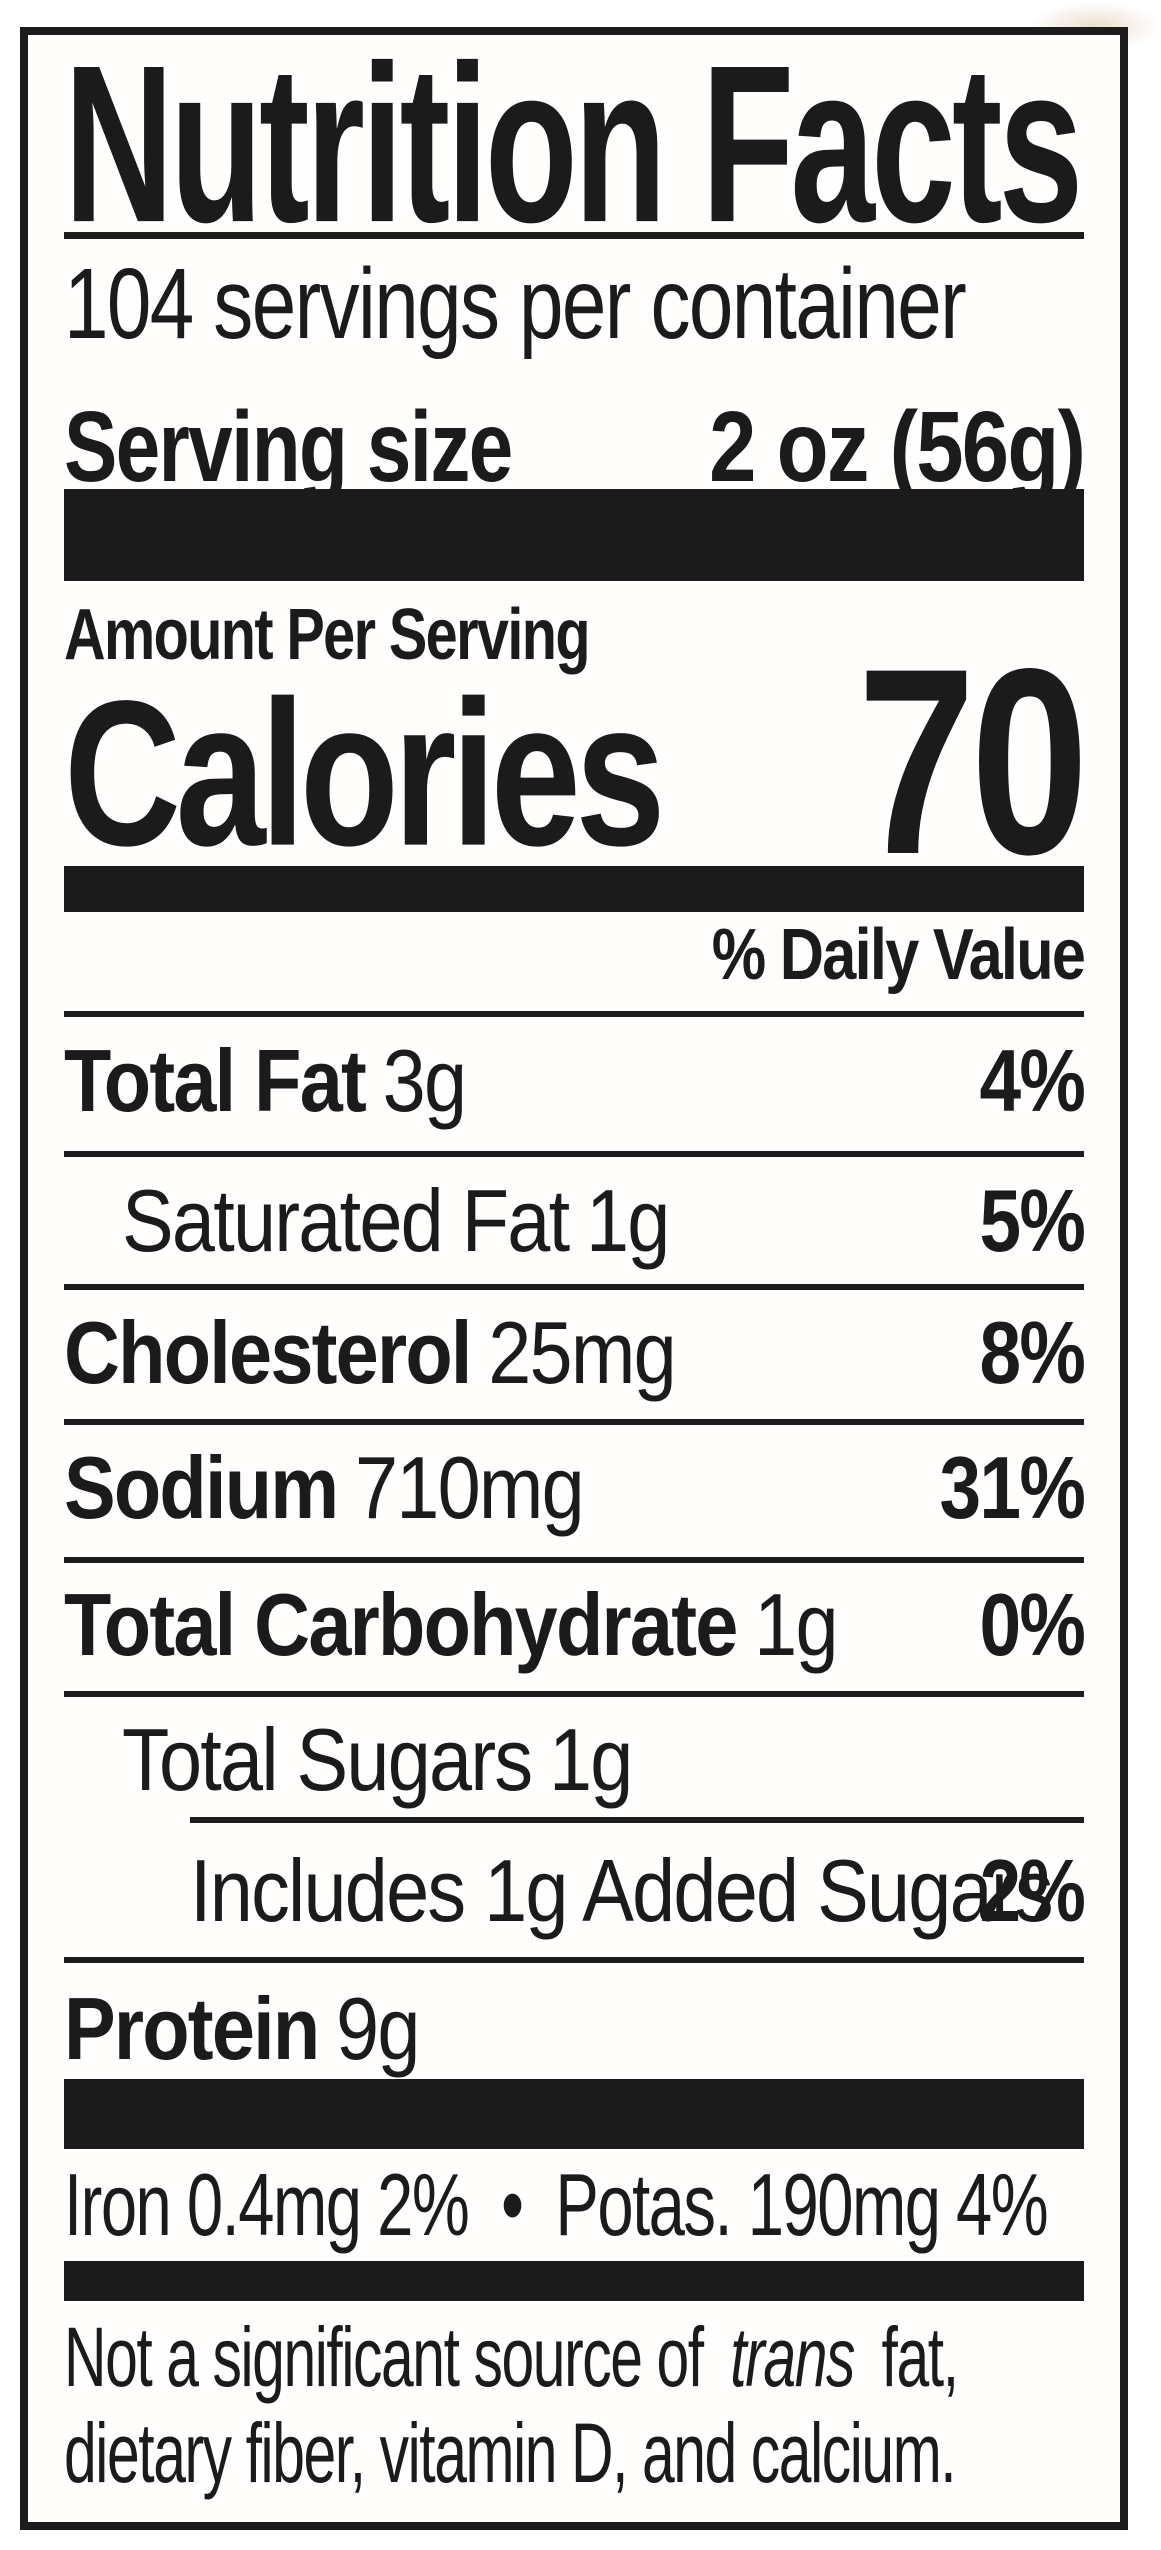  What do you see at coordinates (365, 774) in the screenshot?
I see `calories-label: Calories` at bounding box center [365, 774].